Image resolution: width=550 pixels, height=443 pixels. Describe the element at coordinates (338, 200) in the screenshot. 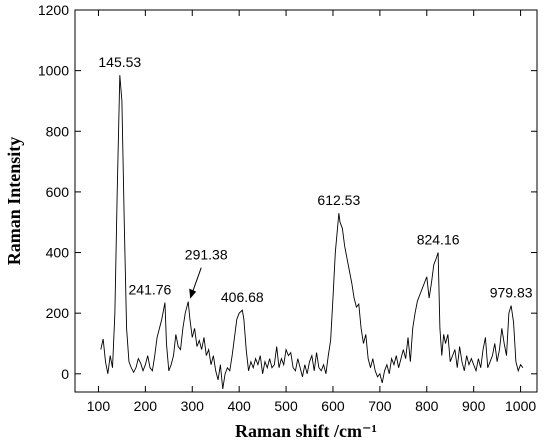

I see `peak-label: 612.53` at that location.